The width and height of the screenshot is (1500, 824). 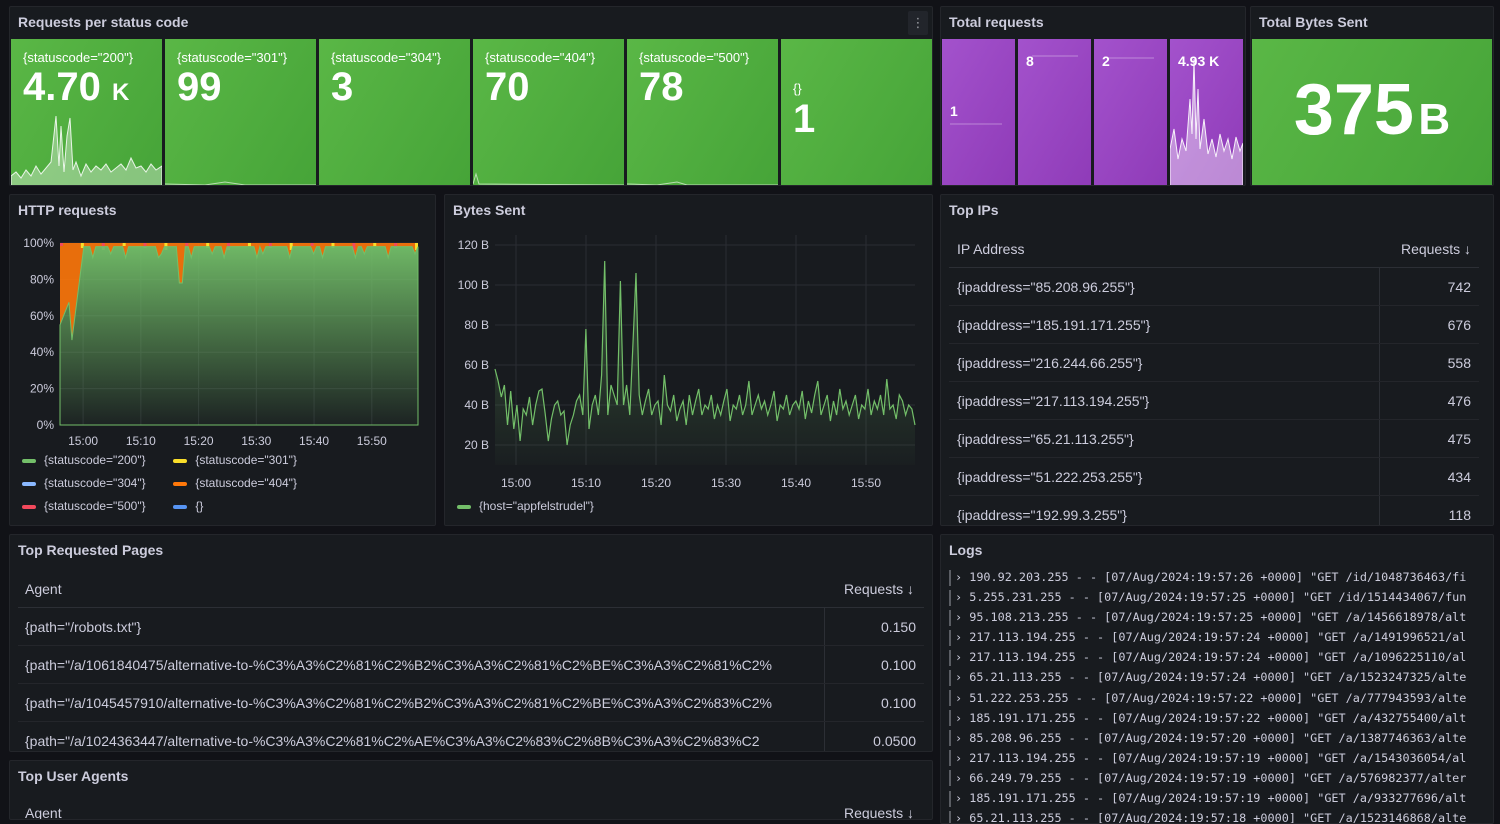 I want to click on legend-item-200: {statuscode="200"}, so click(x=96, y=460).